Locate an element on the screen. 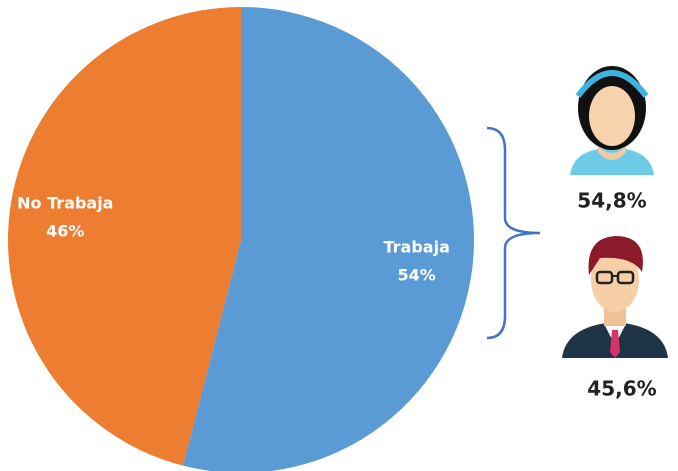 Image resolution: width=678 pixels, height=471 pixels. slice-value: 54% is located at coordinates (417, 275).